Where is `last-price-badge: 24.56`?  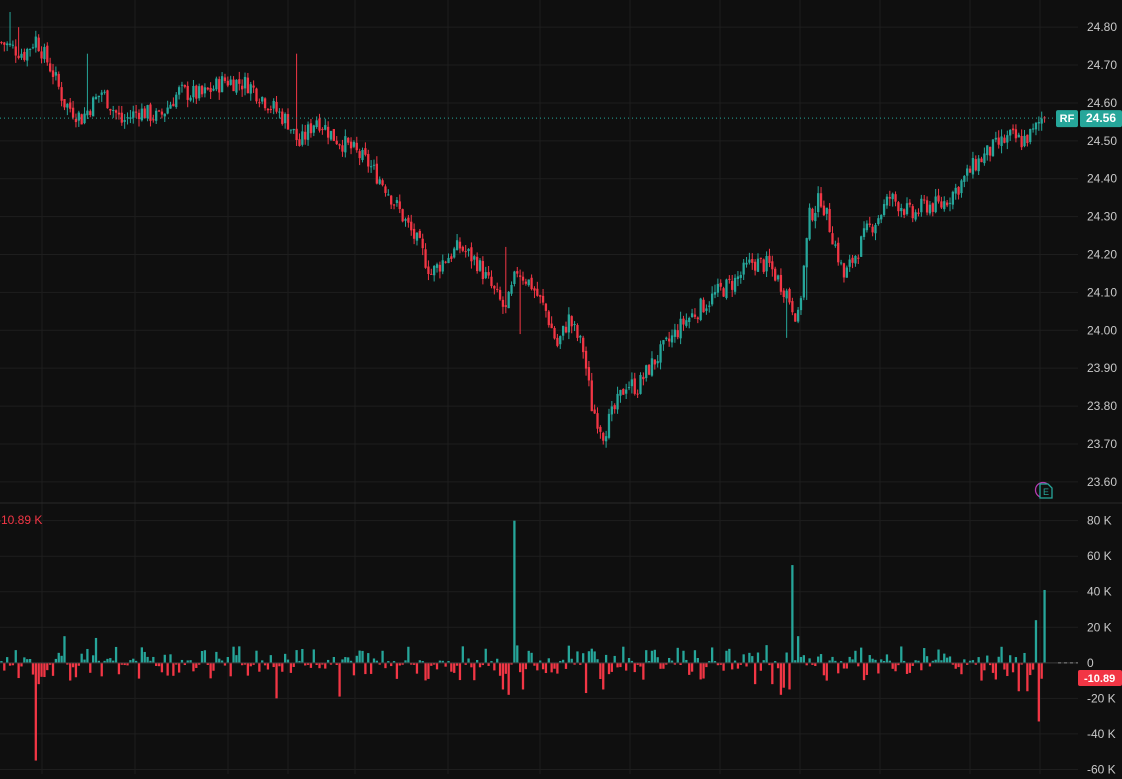 last-price-badge: 24.56 is located at coordinates (1101, 119).